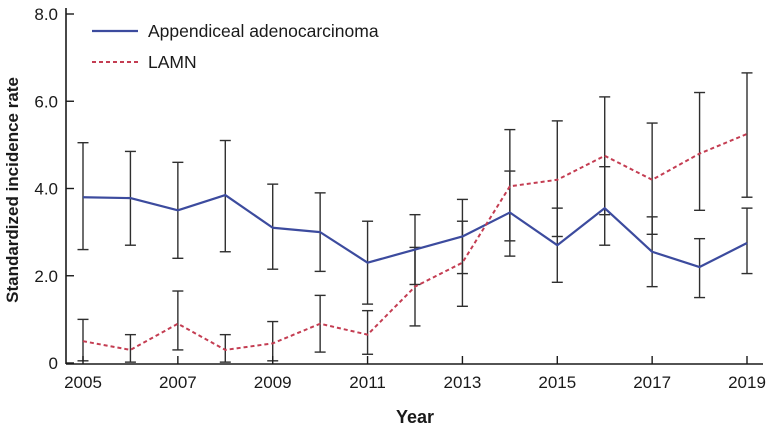  Describe the element at coordinates (178, 382) in the screenshot. I see `x-tick-label: 2007` at that location.